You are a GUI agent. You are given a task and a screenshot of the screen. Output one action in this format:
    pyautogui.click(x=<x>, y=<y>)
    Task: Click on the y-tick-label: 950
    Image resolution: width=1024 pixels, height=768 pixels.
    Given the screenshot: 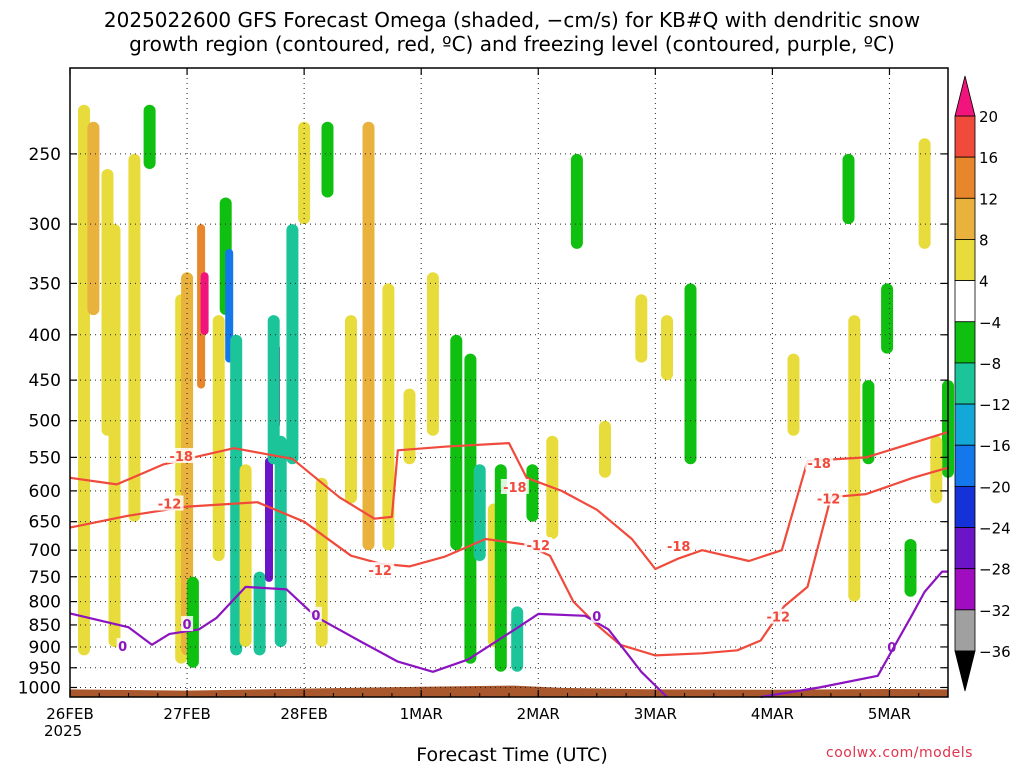 What is the action you would take?
    pyautogui.click(x=45, y=669)
    